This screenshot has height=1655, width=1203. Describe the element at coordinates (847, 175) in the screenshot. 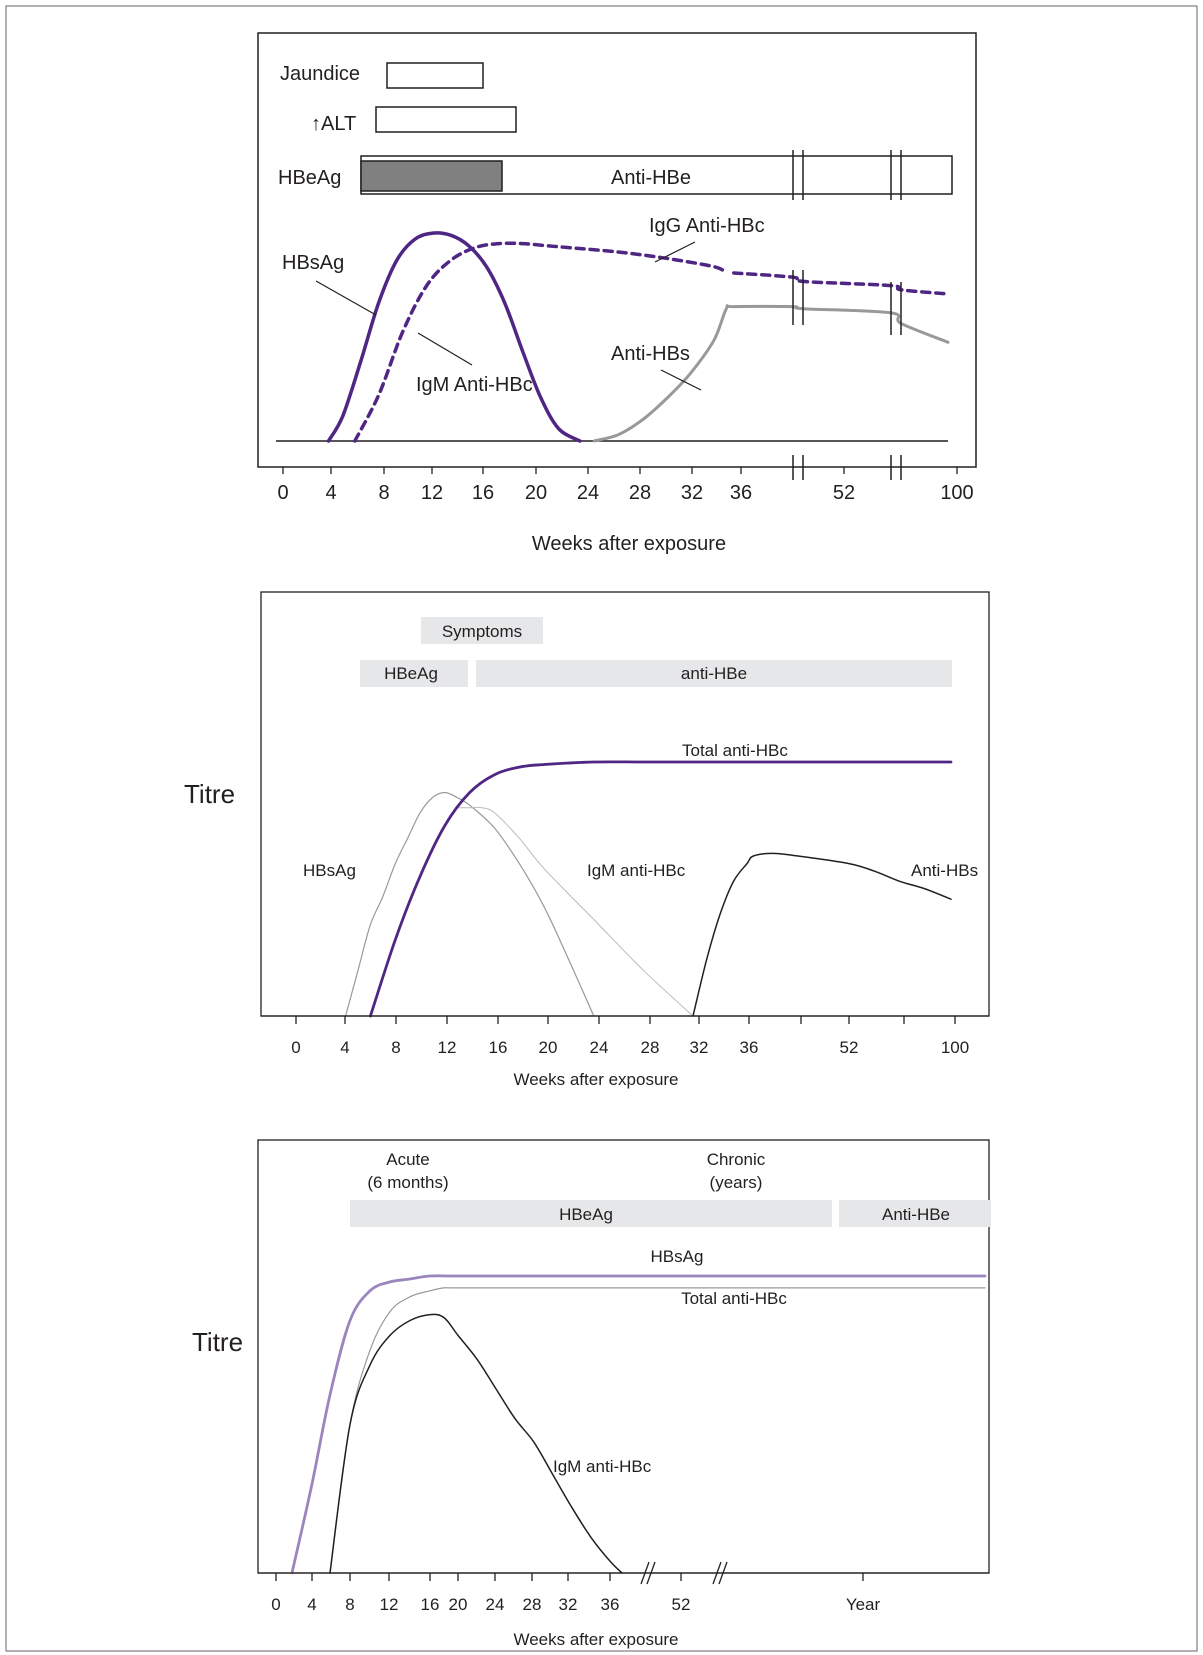

I see `panel-1-bar-breaks` at that location.